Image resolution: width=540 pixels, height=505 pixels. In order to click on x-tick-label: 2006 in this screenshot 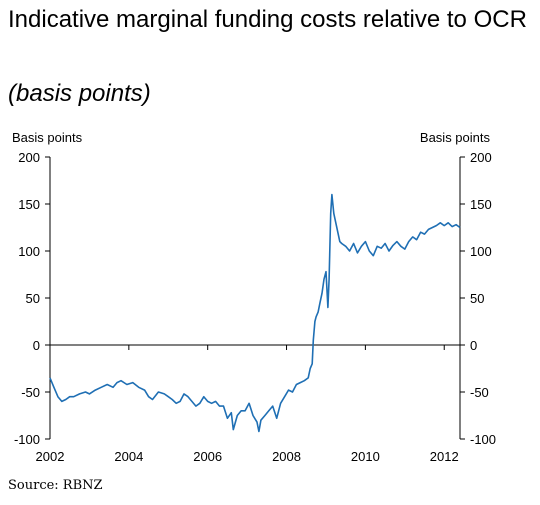, I will do `click(207, 456)`.